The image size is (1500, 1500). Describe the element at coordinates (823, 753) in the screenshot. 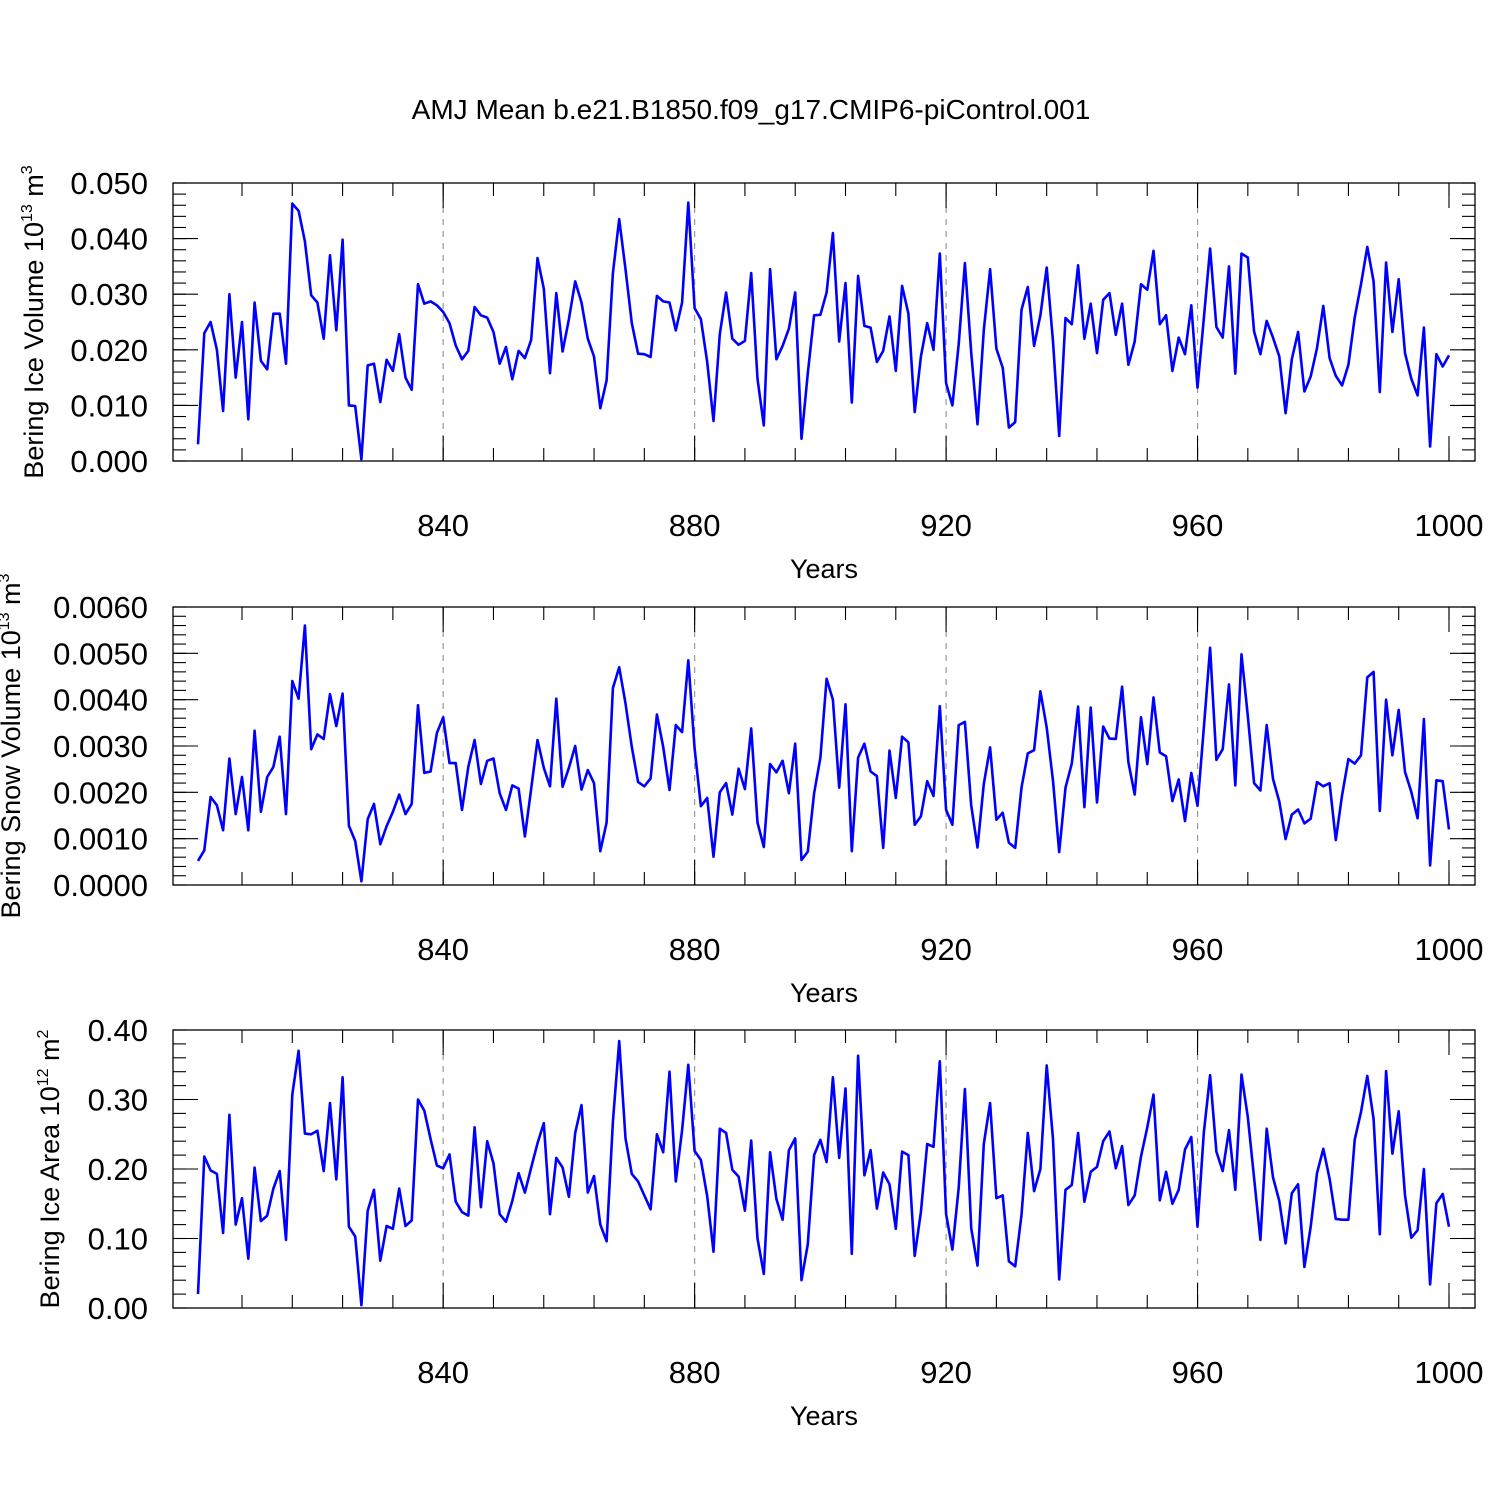

I see `snow-volume-series-line` at that location.